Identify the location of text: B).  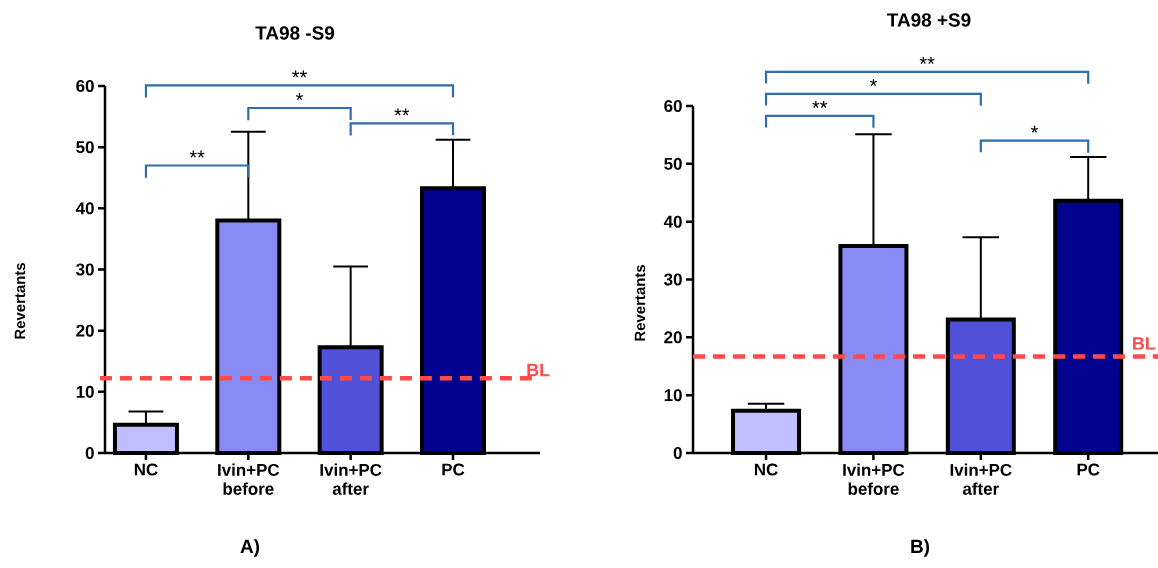
(920, 548).